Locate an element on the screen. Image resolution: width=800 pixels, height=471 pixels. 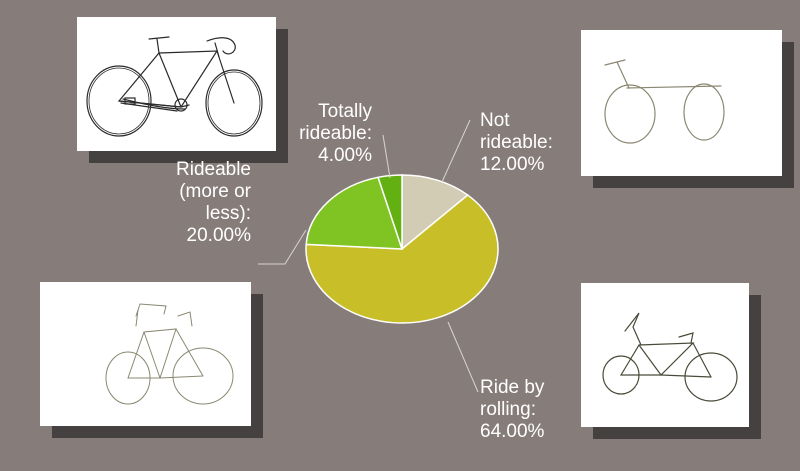
bicycle-drawing-top-right-icon is located at coordinates (664, 101).